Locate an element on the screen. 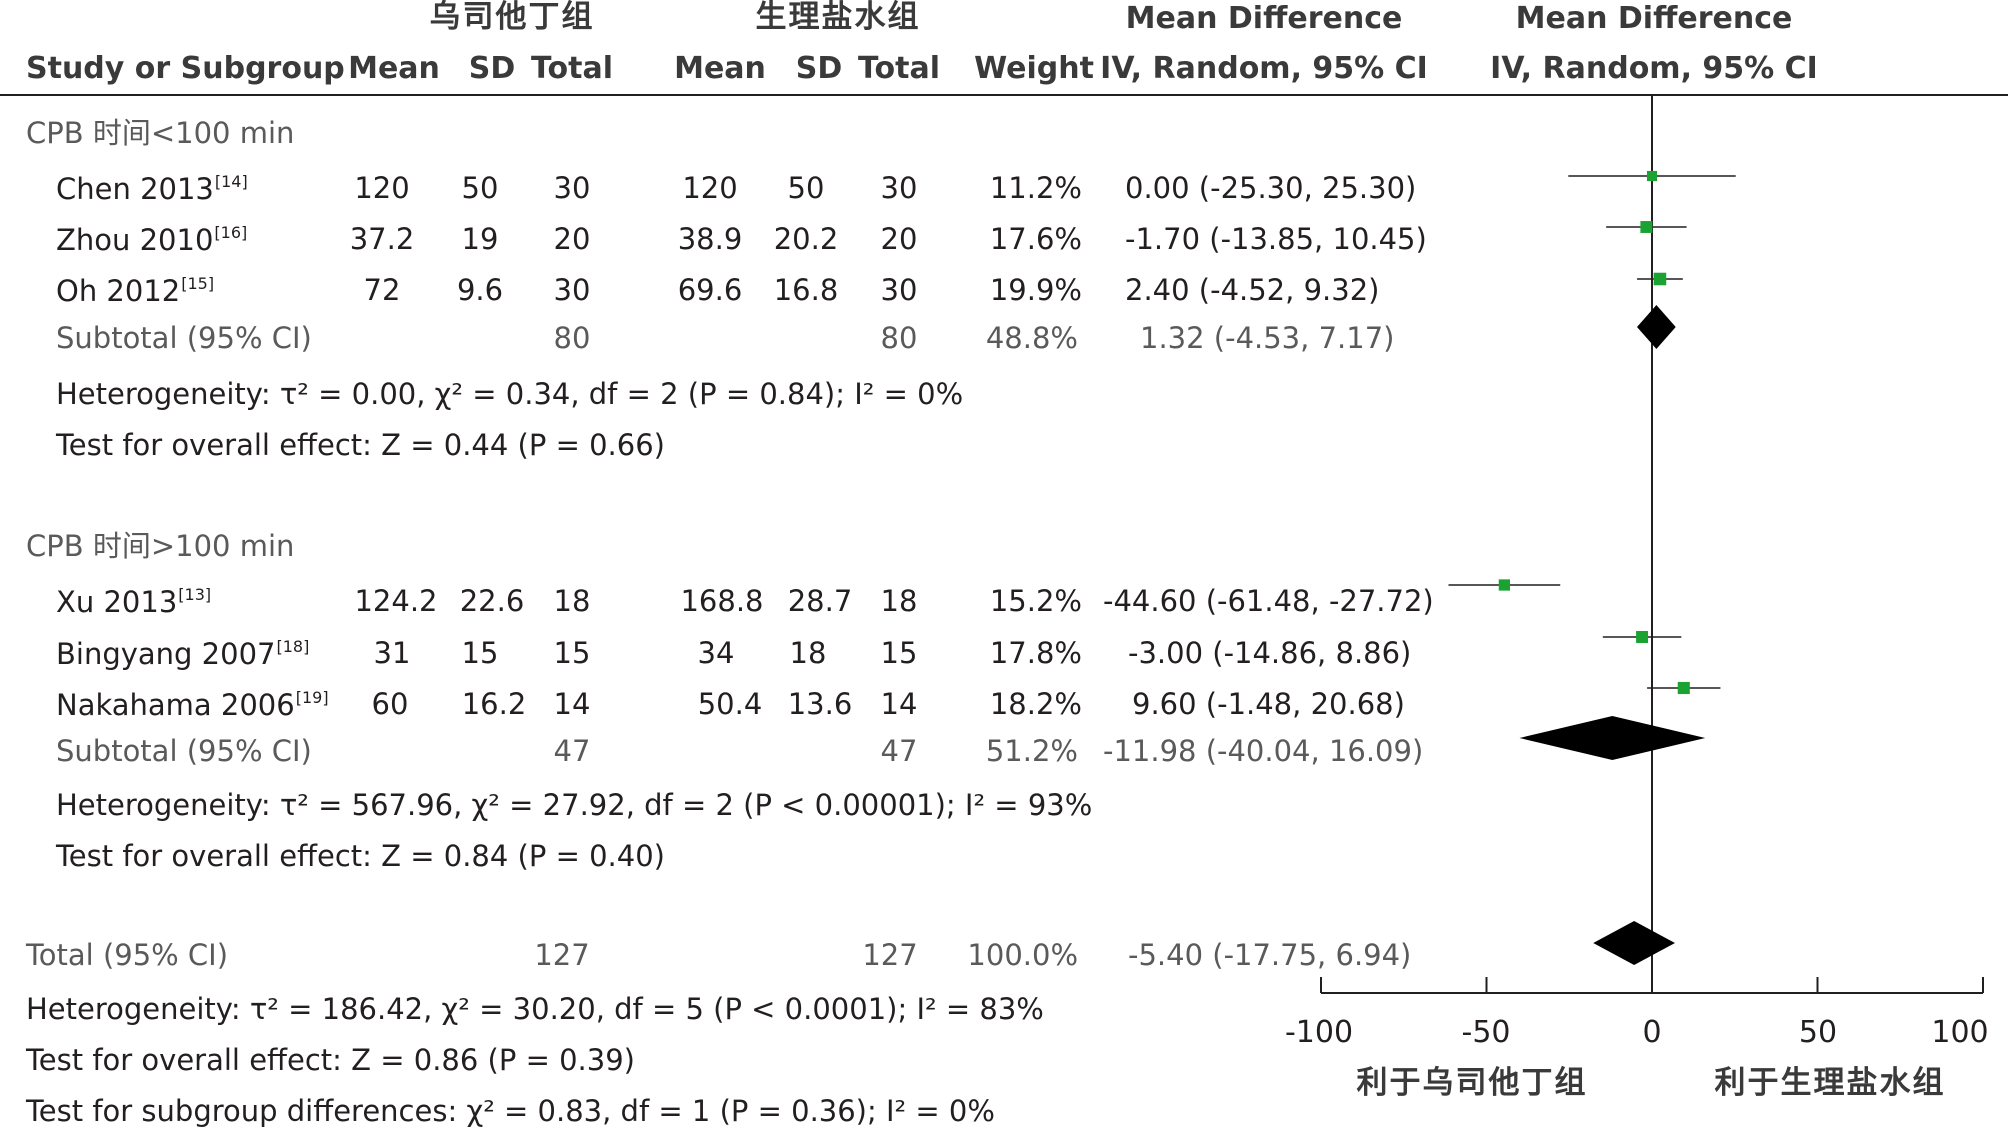 This screenshot has height=1132, width=2008. x-tick-label: 100 is located at coordinates (1960, 1032).